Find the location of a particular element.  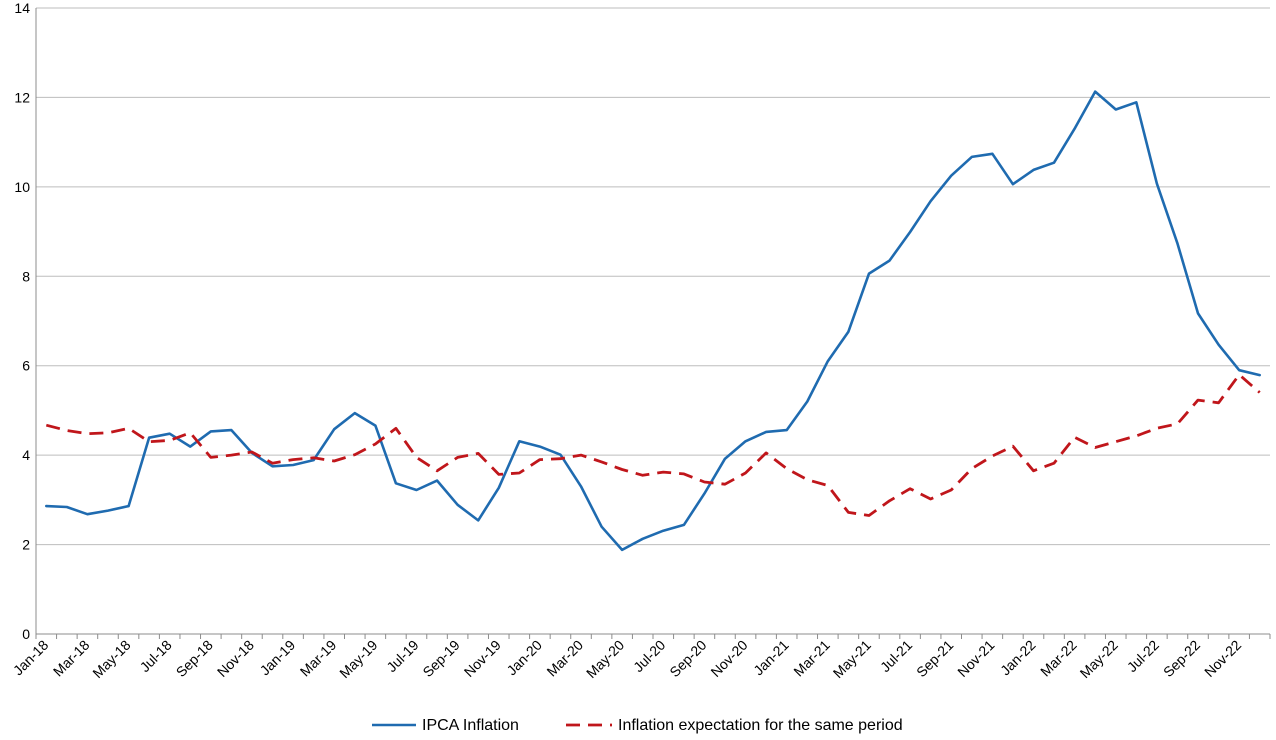

x-tick-label-nov-18: Nov-18 is located at coordinates (235, 658).